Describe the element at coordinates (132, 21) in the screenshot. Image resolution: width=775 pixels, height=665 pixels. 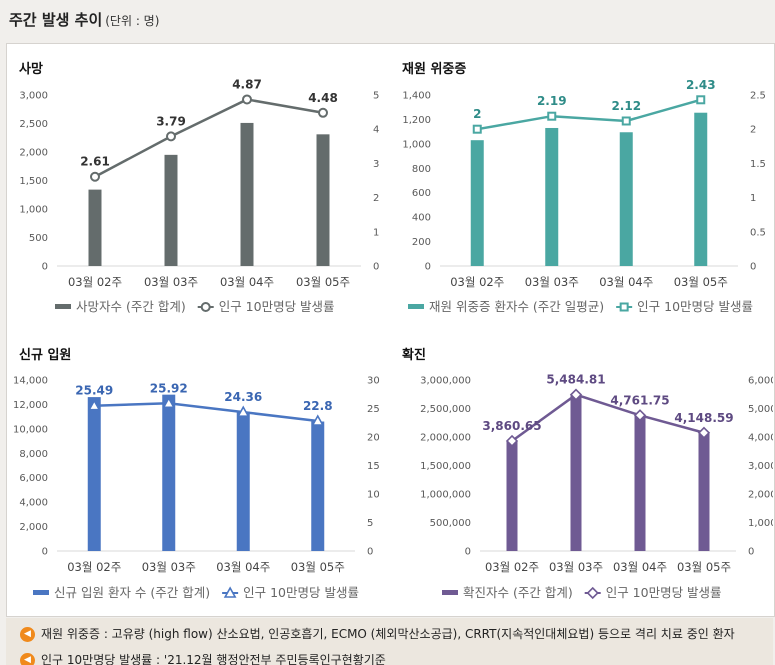
I see `unit-label: (단위 : 명)` at that location.